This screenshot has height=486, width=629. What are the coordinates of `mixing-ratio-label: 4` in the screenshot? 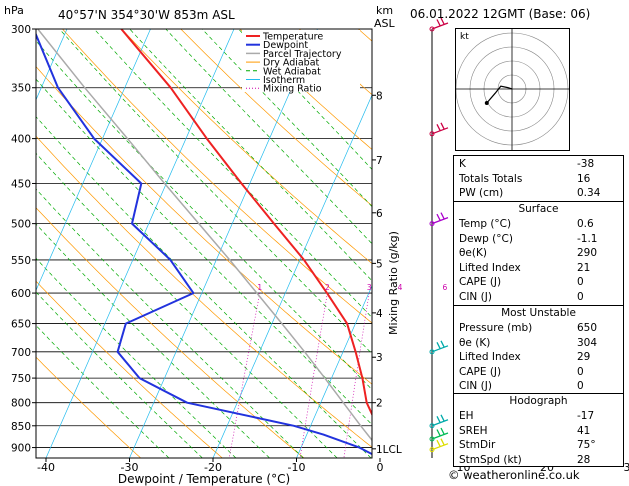 It's located at (400, 287).